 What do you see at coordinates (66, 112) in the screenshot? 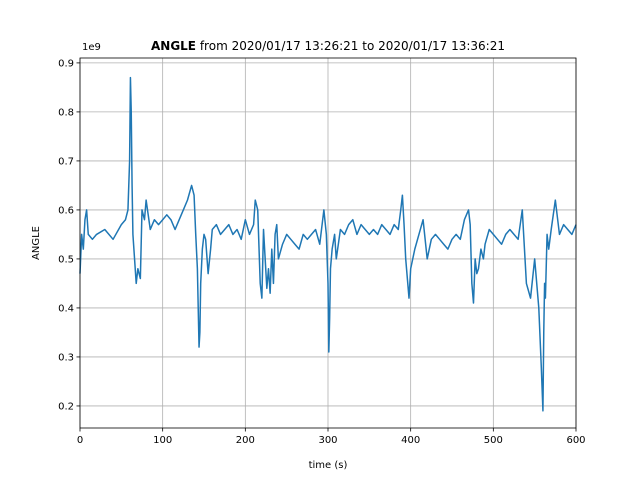
I see `y-tick-label: 0.8` at bounding box center [66, 112].